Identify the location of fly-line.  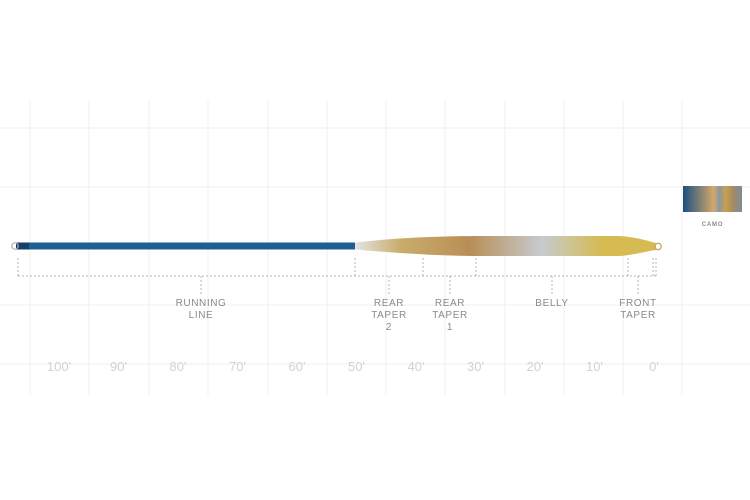
(336, 246).